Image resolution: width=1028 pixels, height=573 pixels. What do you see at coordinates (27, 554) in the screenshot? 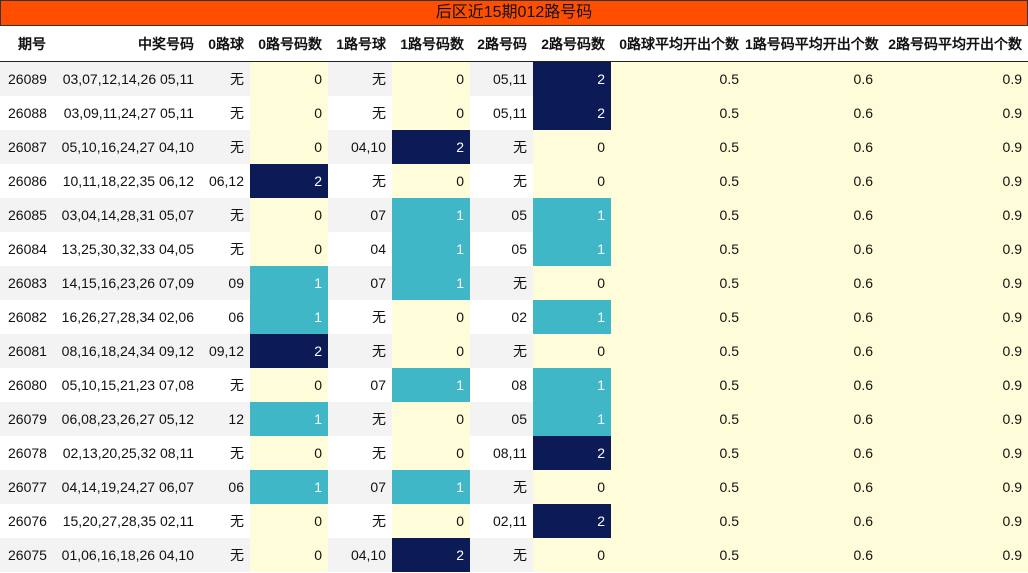
I see `issue-cell: 26075` at bounding box center [27, 554].